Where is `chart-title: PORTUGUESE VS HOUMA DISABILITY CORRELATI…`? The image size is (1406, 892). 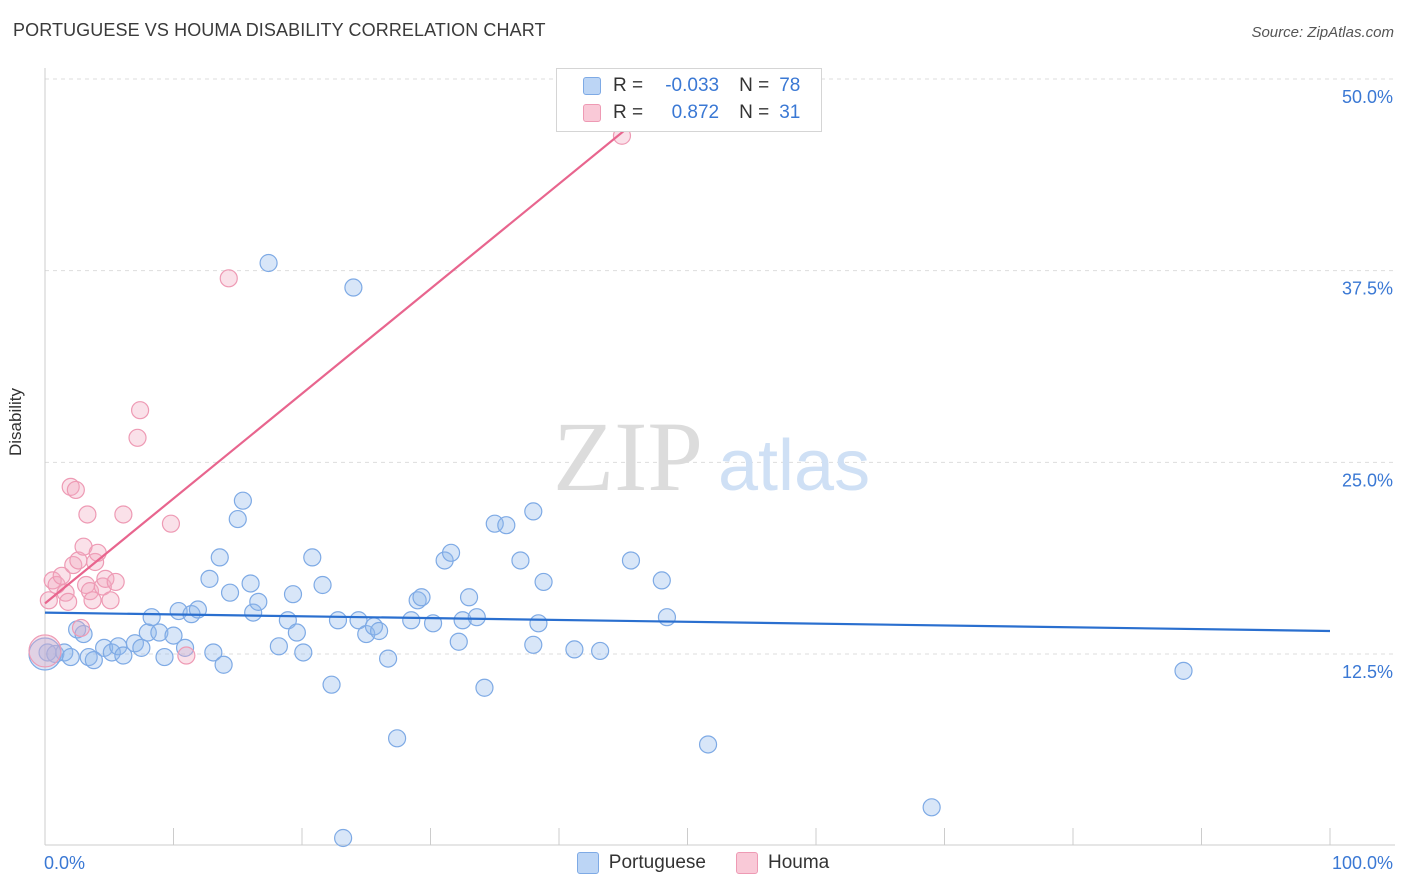 chart-title: PORTUGUESE VS HOUMA DISABILITY CORRELATI… is located at coordinates (279, 30).